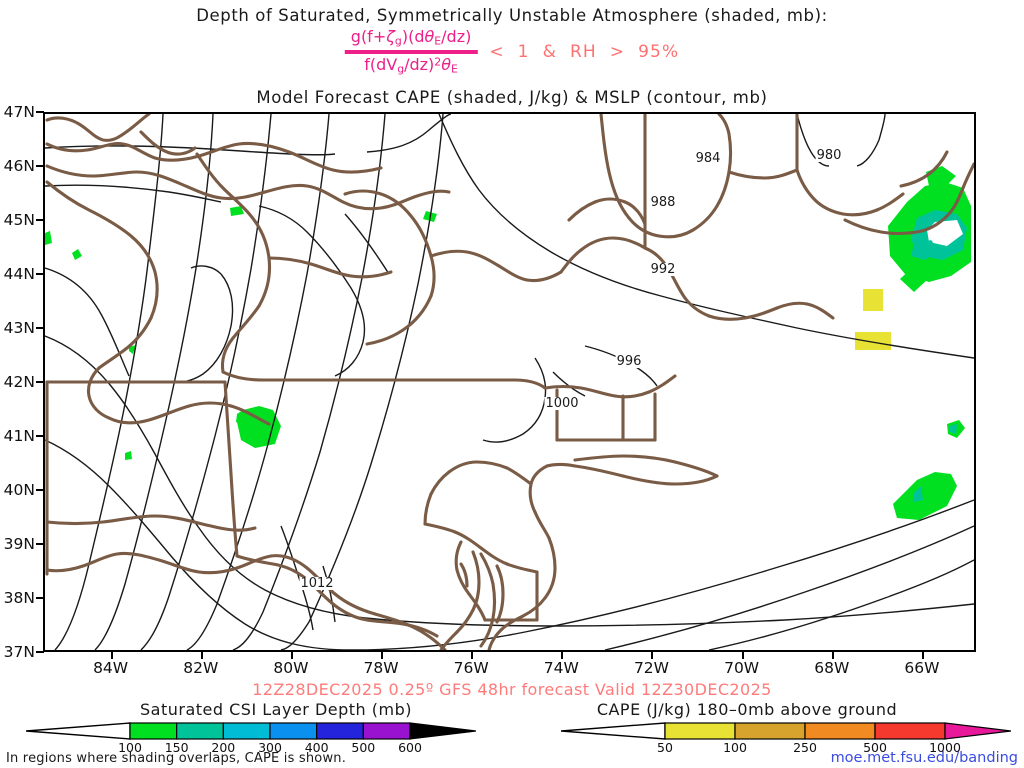 The height and width of the screenshot is (768, 1024). Describe the element at coordinates (19, 166) in the screenshot. I see `latitude-tick-label: 46N` at that location.